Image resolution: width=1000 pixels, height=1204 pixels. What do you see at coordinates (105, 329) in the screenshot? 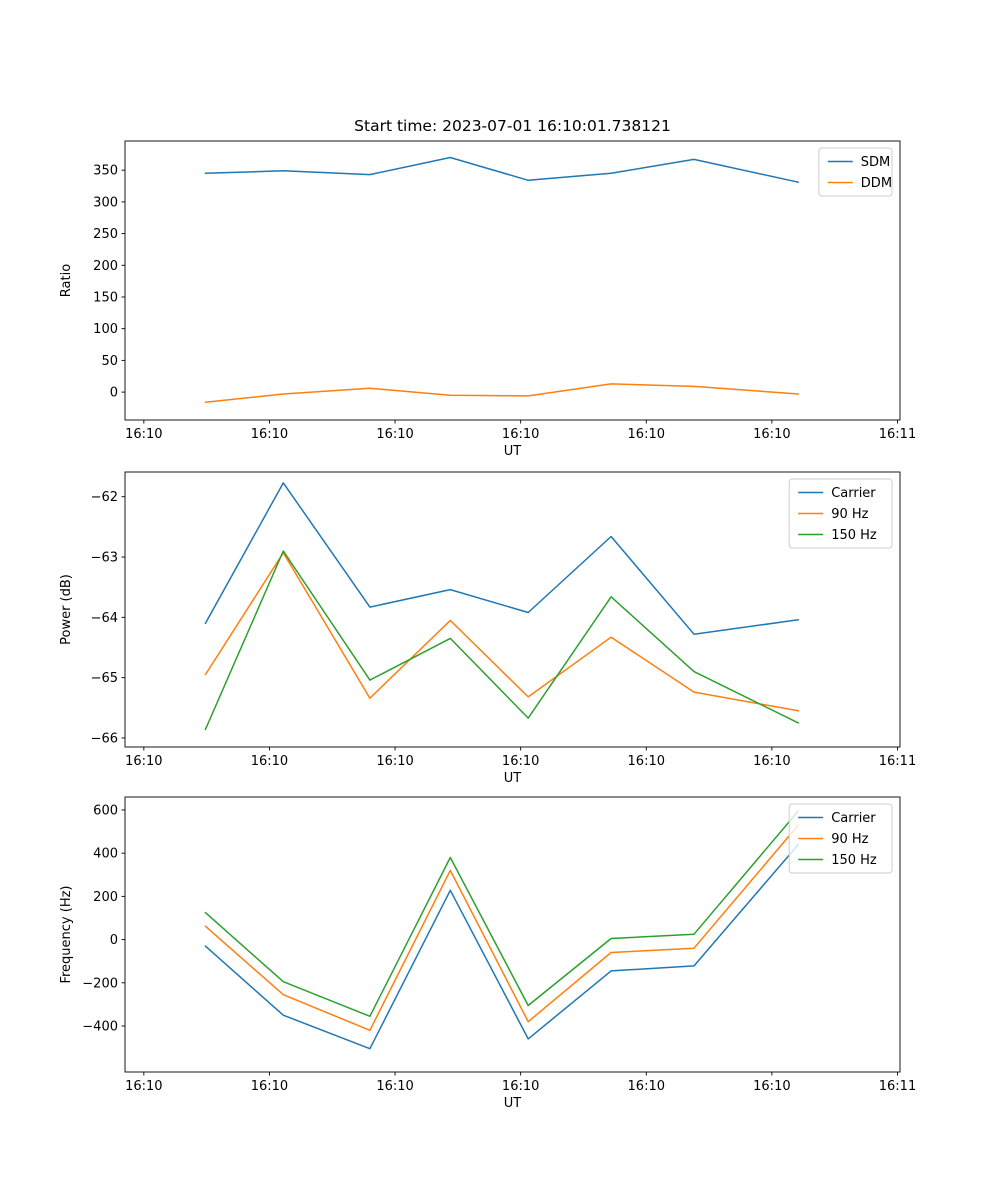
I see `y-tick-label: 100` at bounding box center [105, 329].